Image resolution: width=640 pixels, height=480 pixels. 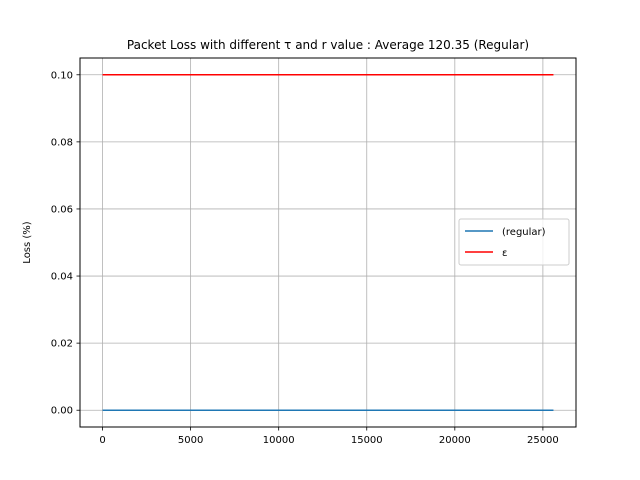 I want to click on legend-box, so click(x=514, y=242).